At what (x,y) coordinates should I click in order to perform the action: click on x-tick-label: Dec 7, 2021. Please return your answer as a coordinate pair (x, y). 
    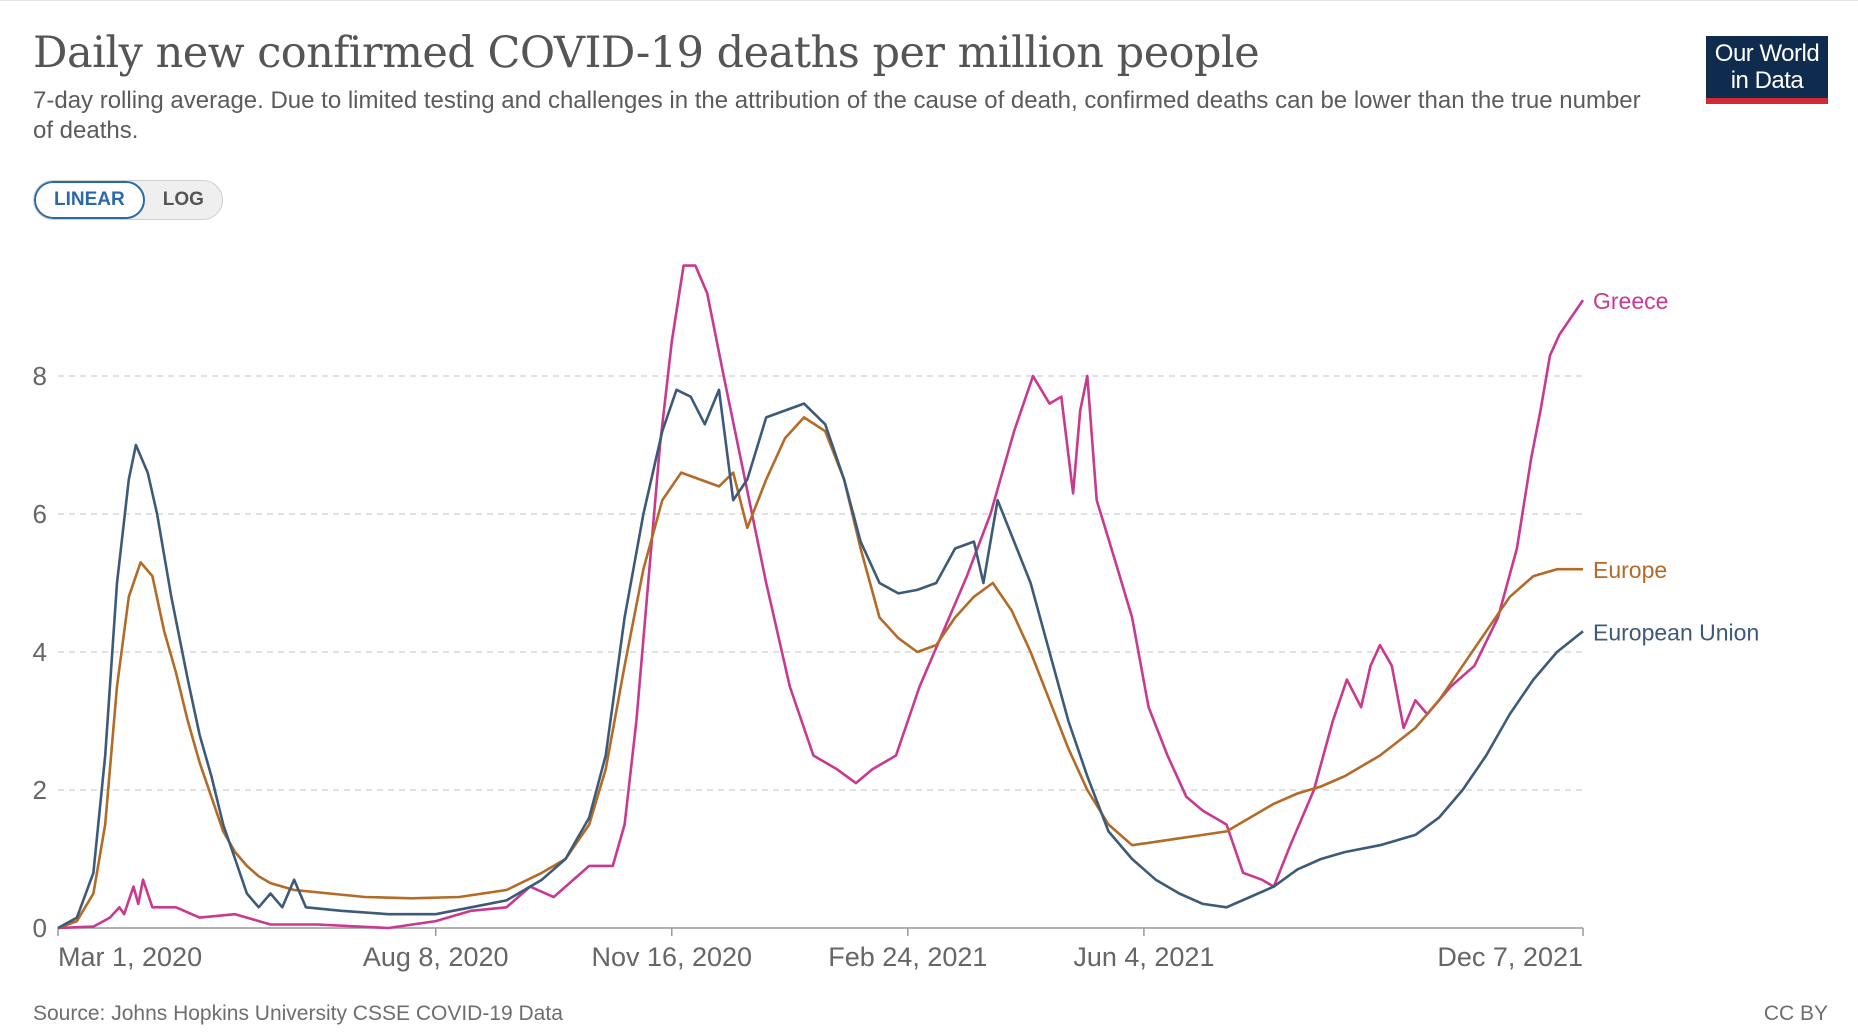
    Looking at the image, I should click on (1510, 957).